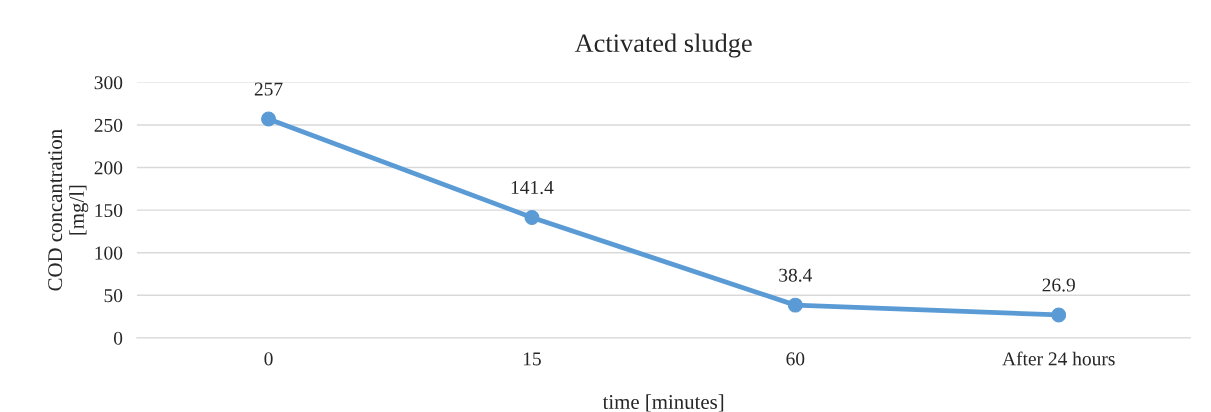 The width and height of the screenshot is (1211, 412). What do you see at coordinates (68, 210) in the screenshot?
I see `y-axis-title: COD concantration [mg/l]` at bounding box center [68, 210].